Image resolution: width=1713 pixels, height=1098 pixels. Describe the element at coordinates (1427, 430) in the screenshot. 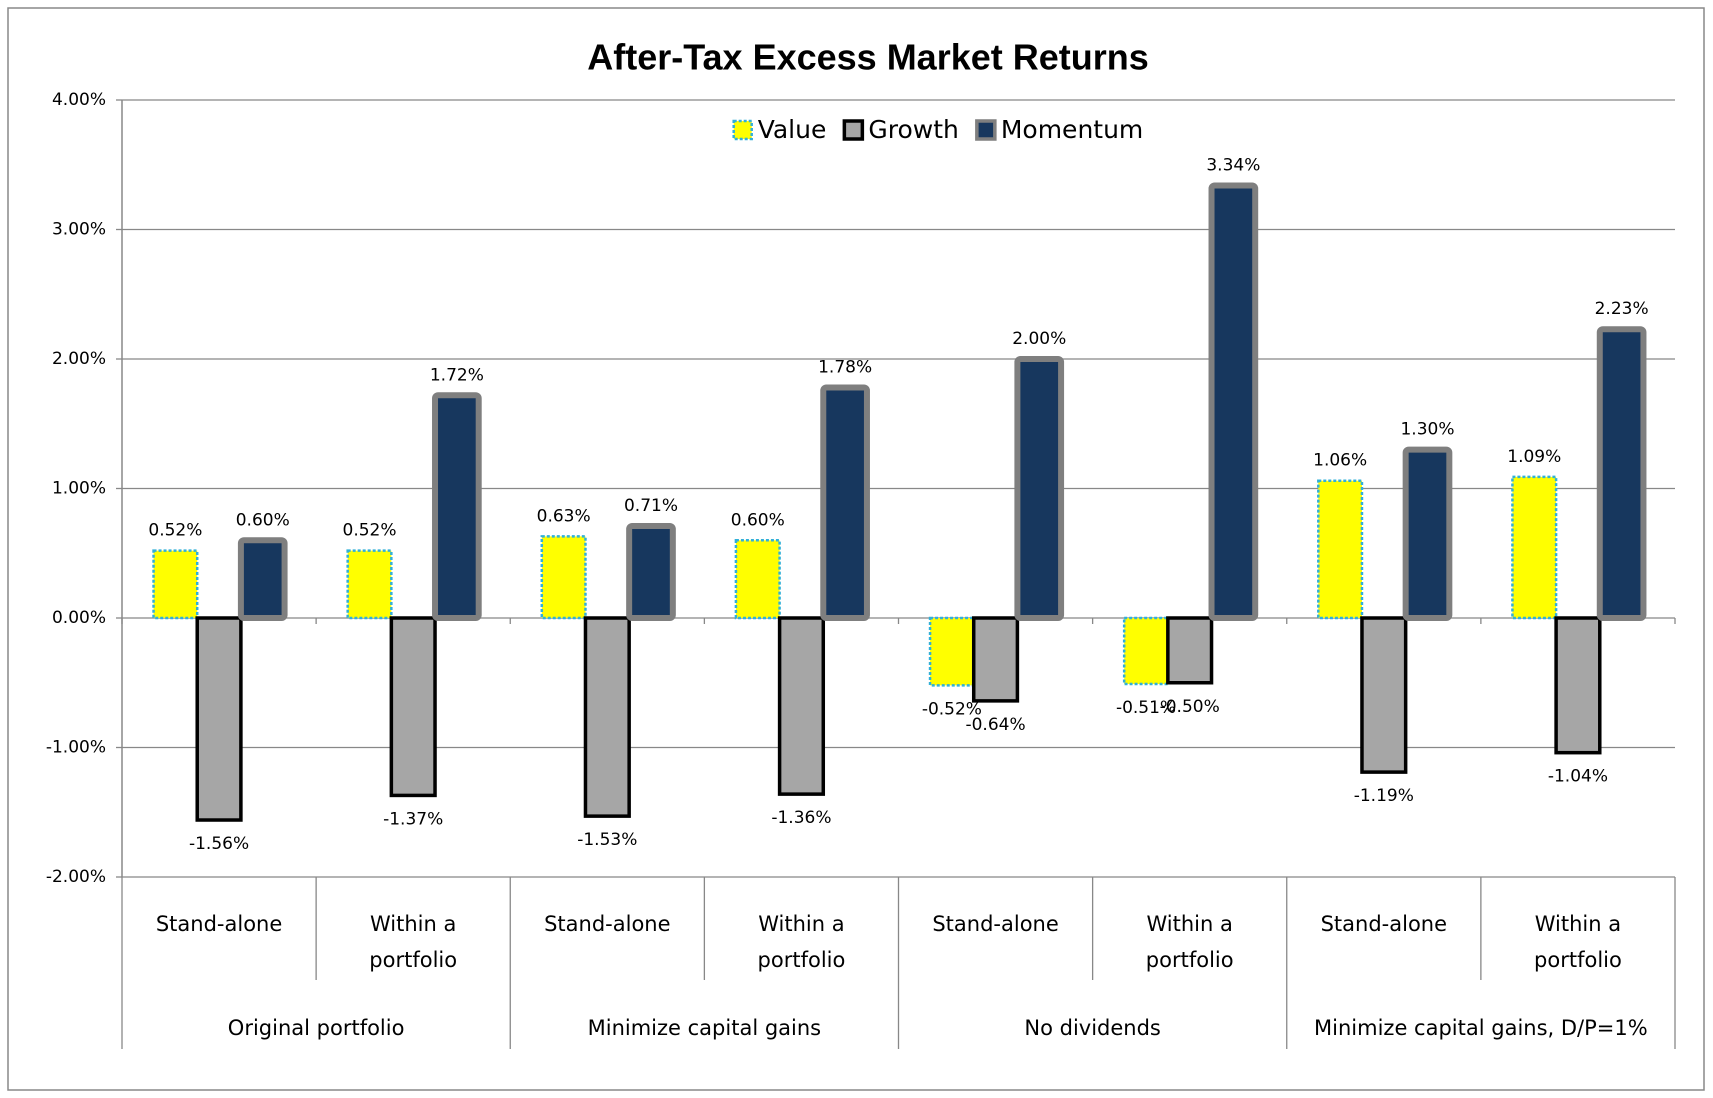

I see `data-label: 1.30%` at that location.